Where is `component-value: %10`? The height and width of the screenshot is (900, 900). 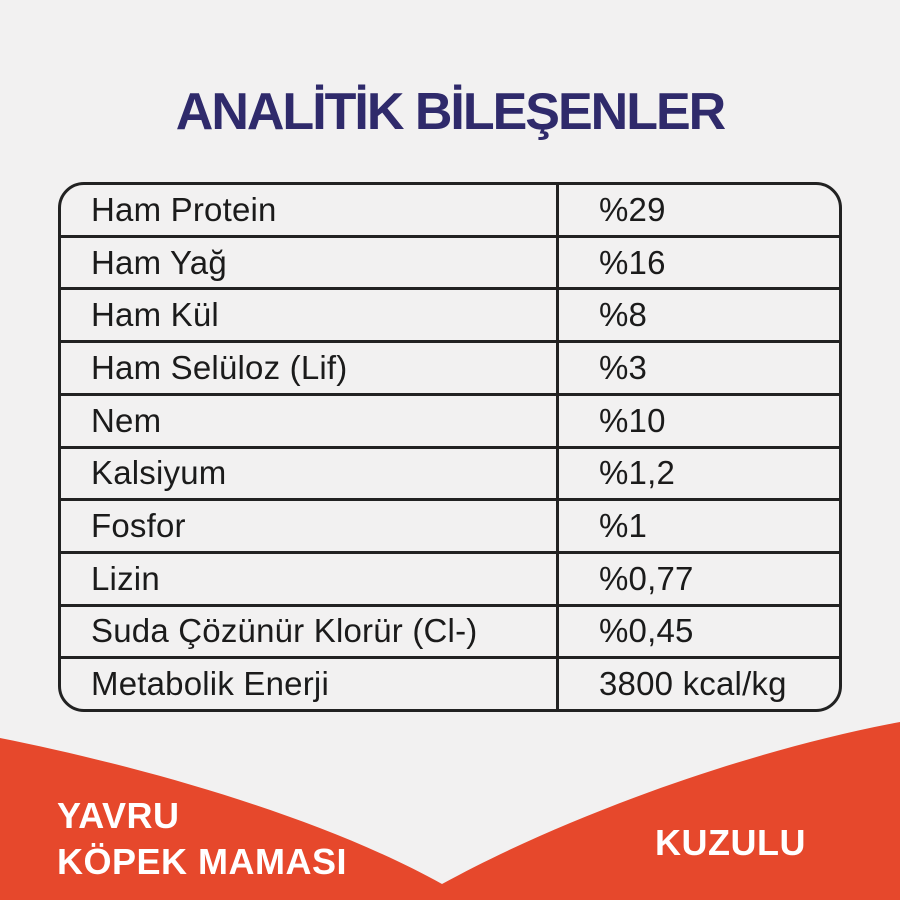 component-value: %10 is located at coordinates (697, 420).